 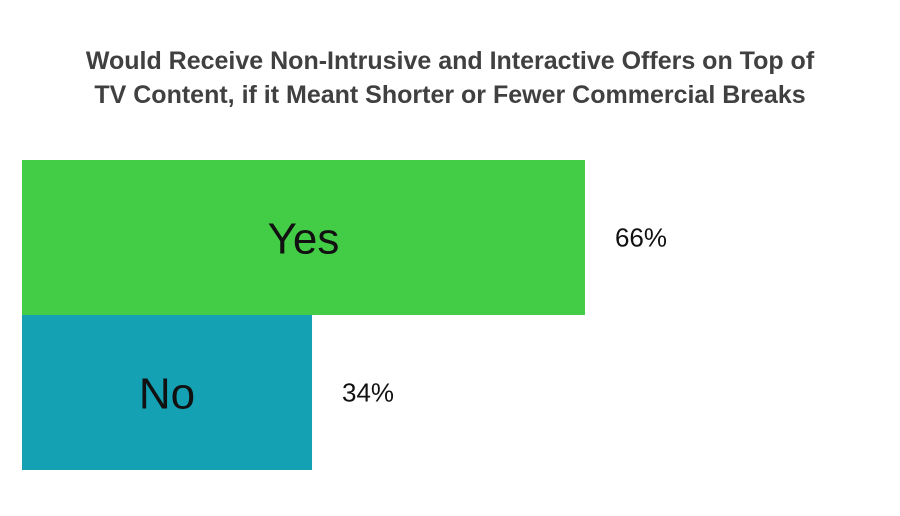 I want to click on bar-category-label-no: No, so click(x=167, y=394).